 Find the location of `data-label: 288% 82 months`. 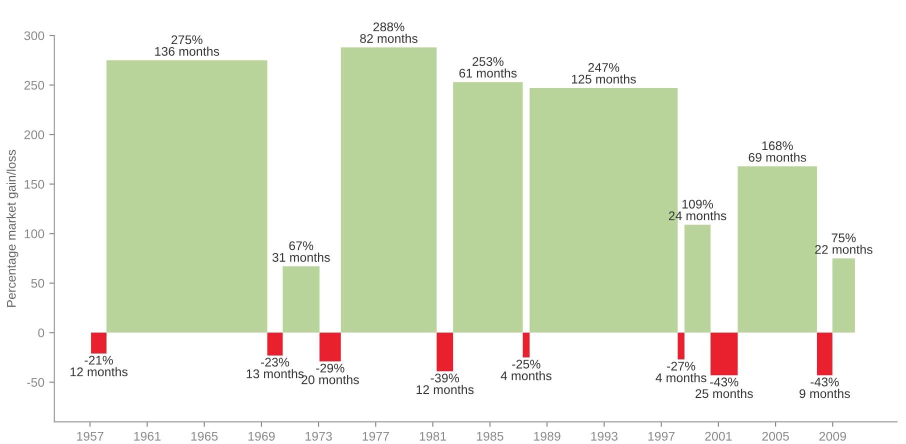

data-label: 288% 82 months is located at coordinates (389, 32).